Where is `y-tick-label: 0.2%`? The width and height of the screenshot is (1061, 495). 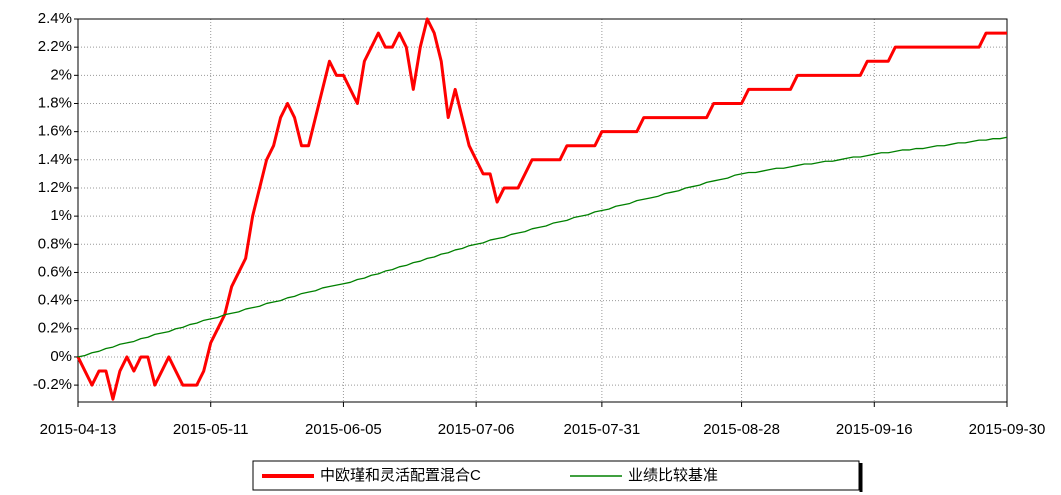
y-tick-label: 0.2% is located at coordinates (55, 328).